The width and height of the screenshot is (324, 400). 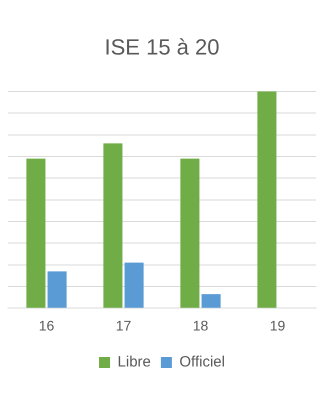 What do you see at coordinates (162, 47) in the screenshot?
I see `chart-title: ISE 15 à 20` at bounding box center [162, 47].